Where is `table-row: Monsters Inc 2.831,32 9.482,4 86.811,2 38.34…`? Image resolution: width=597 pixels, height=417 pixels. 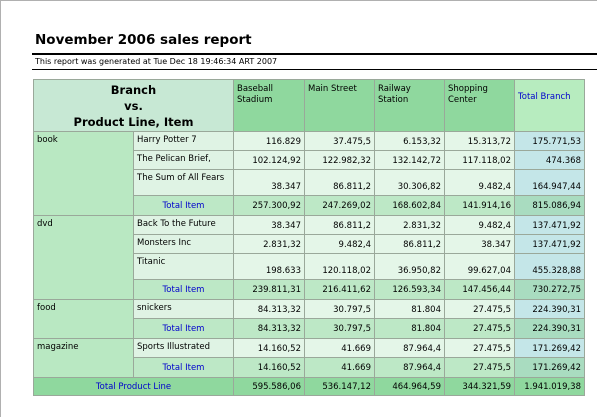 table-row: Monsters Inc 2.831,32 9.482,4 86.811,2 38.34… is located at coordinates (309, 244).